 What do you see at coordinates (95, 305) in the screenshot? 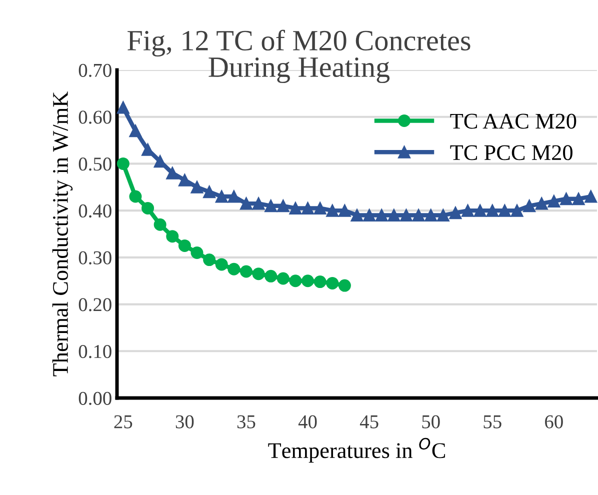
I see `y-tick-label: 0.20` at bounding box center [95, 305].